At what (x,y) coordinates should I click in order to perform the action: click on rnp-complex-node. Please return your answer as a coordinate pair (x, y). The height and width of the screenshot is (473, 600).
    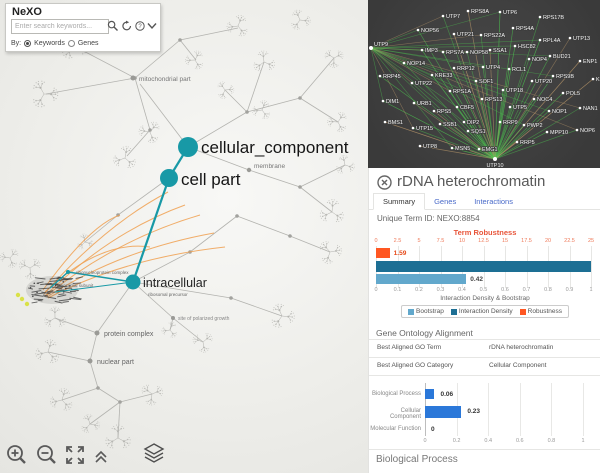
    Looking at the image, I should click on (68, 272).